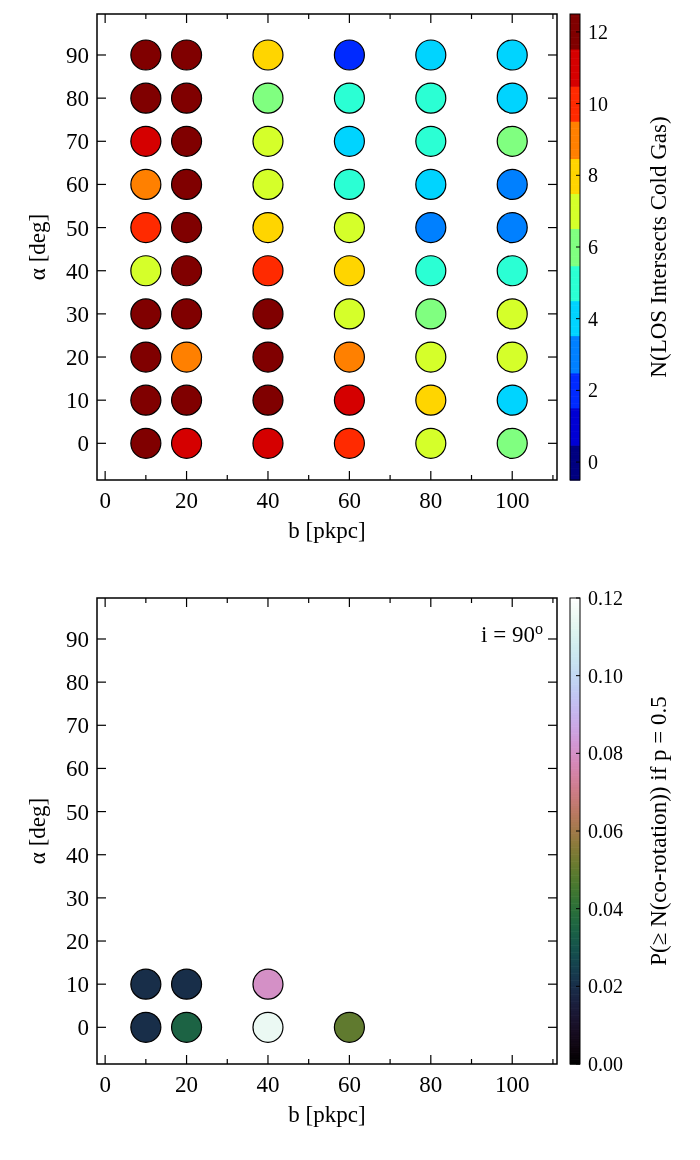  What do you see at coordinates (605, 908) in the screenshot?
I see `color-bar-label: 0.04` at bounding box center [605, 908].